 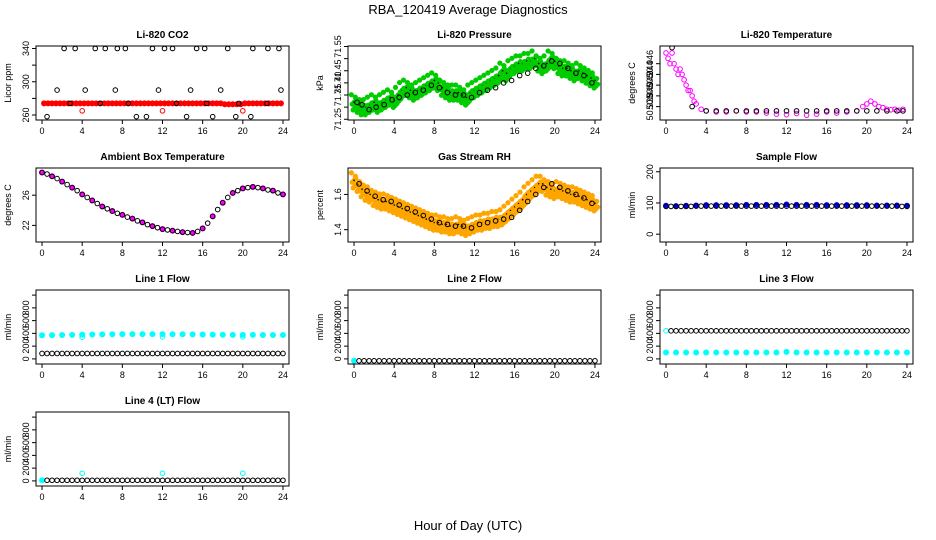 What do you see at coordinates (474, 375) in the screenshot?
I see `x-tick-label: 12` at bounding box center [474, 375].